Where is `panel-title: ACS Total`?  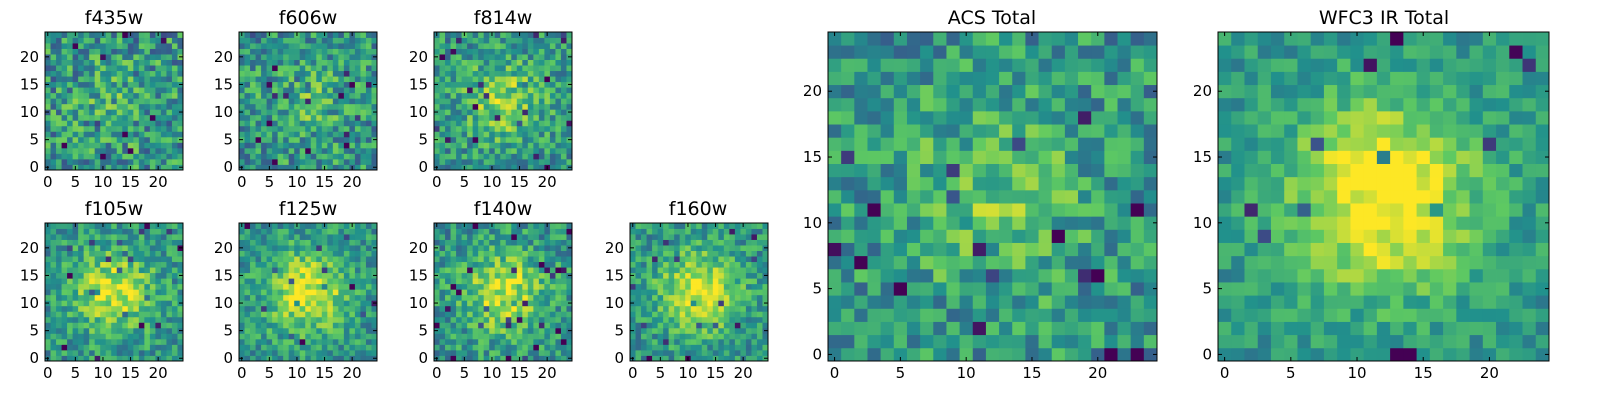 panel-title: ACS Total is located at coordinates (992, 18).